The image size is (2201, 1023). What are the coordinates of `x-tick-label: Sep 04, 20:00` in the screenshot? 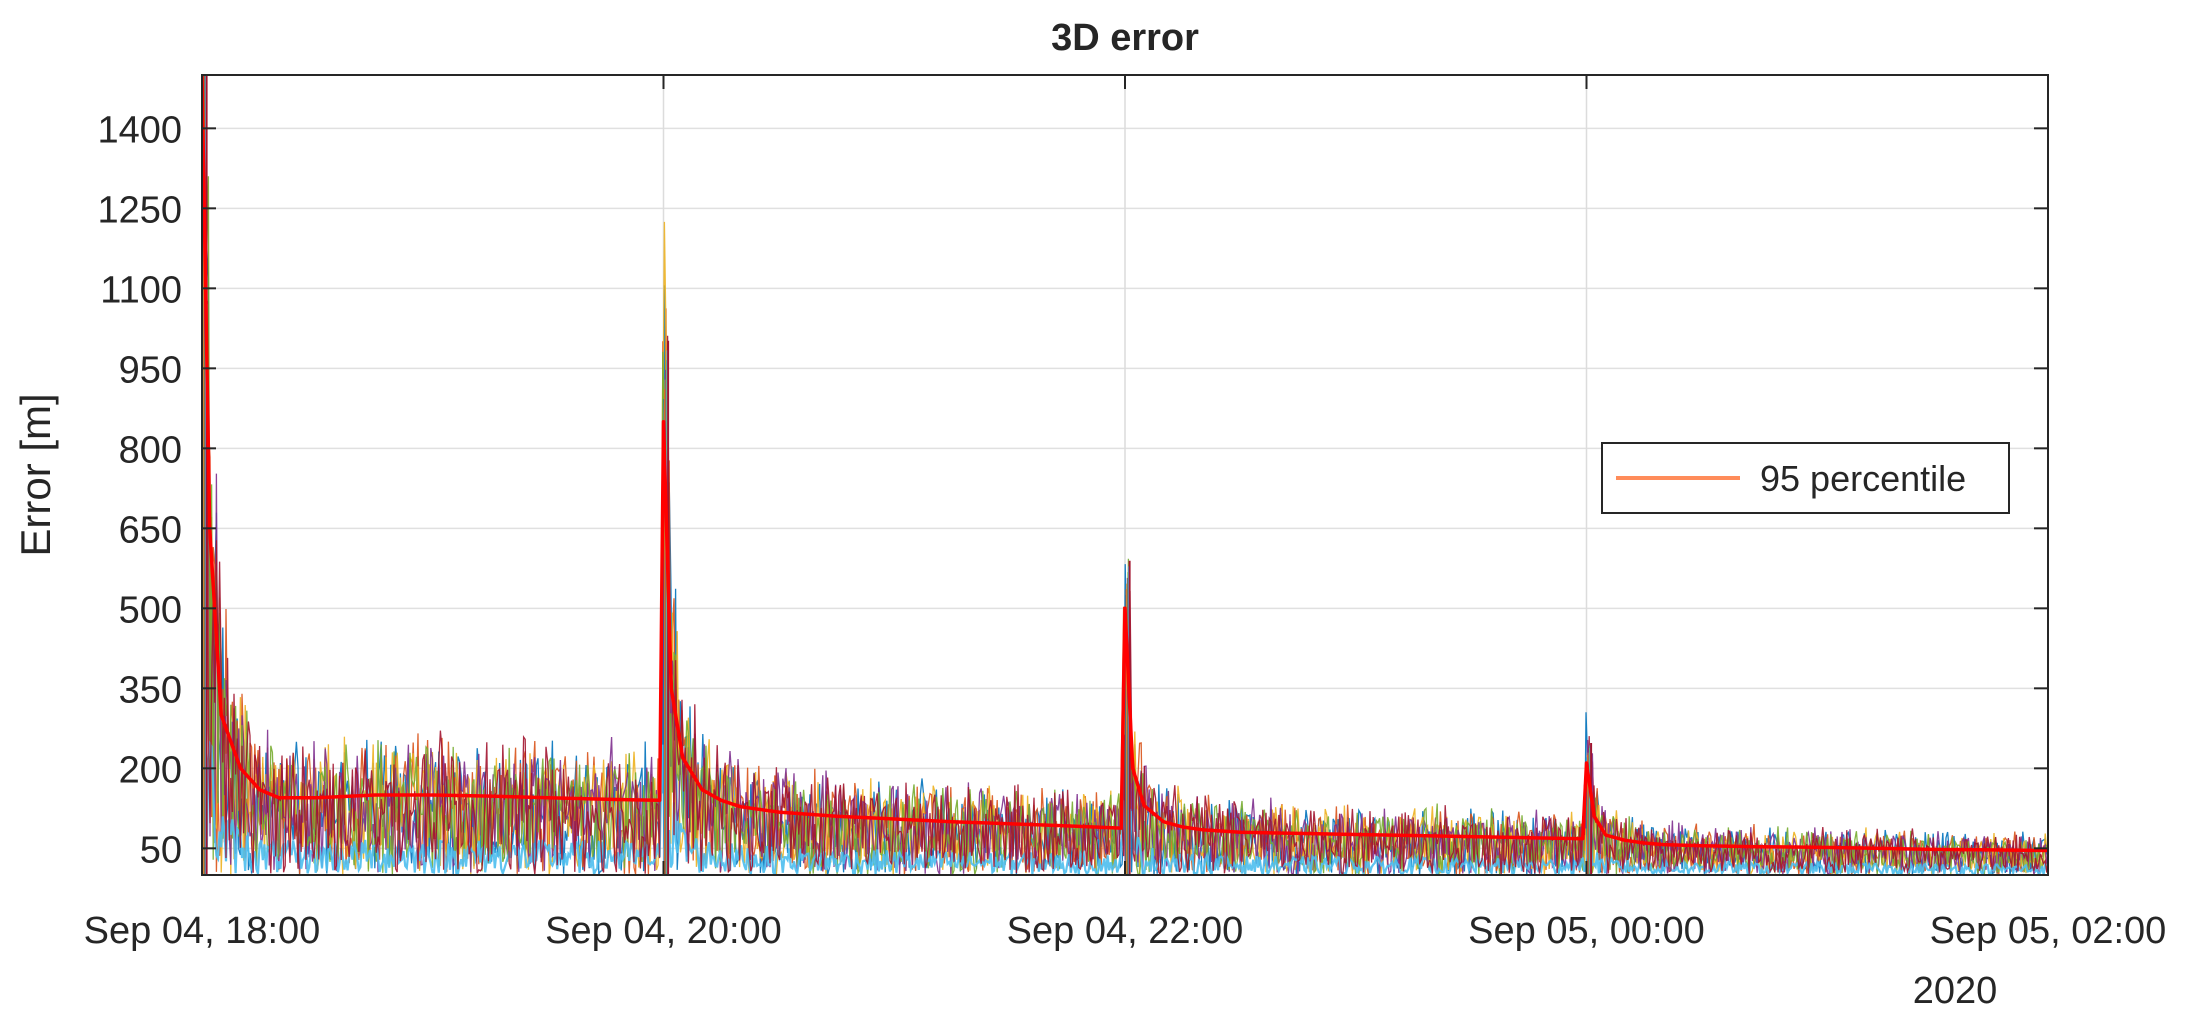 It's located at (663, 931).